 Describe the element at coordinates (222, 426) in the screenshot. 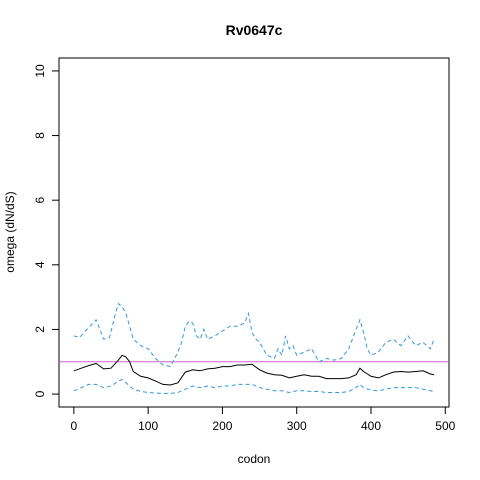

I see `x-tick-label: 200` at that location.